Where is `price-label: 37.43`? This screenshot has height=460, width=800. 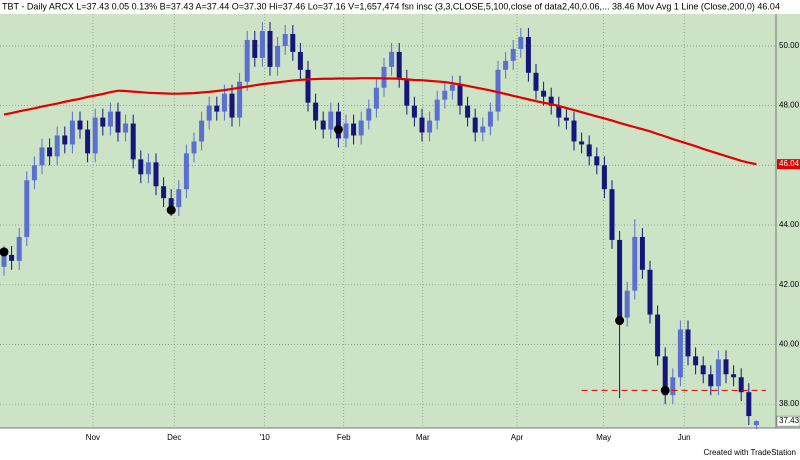 price-label: 37.43 is located at coordinates (789, 420).